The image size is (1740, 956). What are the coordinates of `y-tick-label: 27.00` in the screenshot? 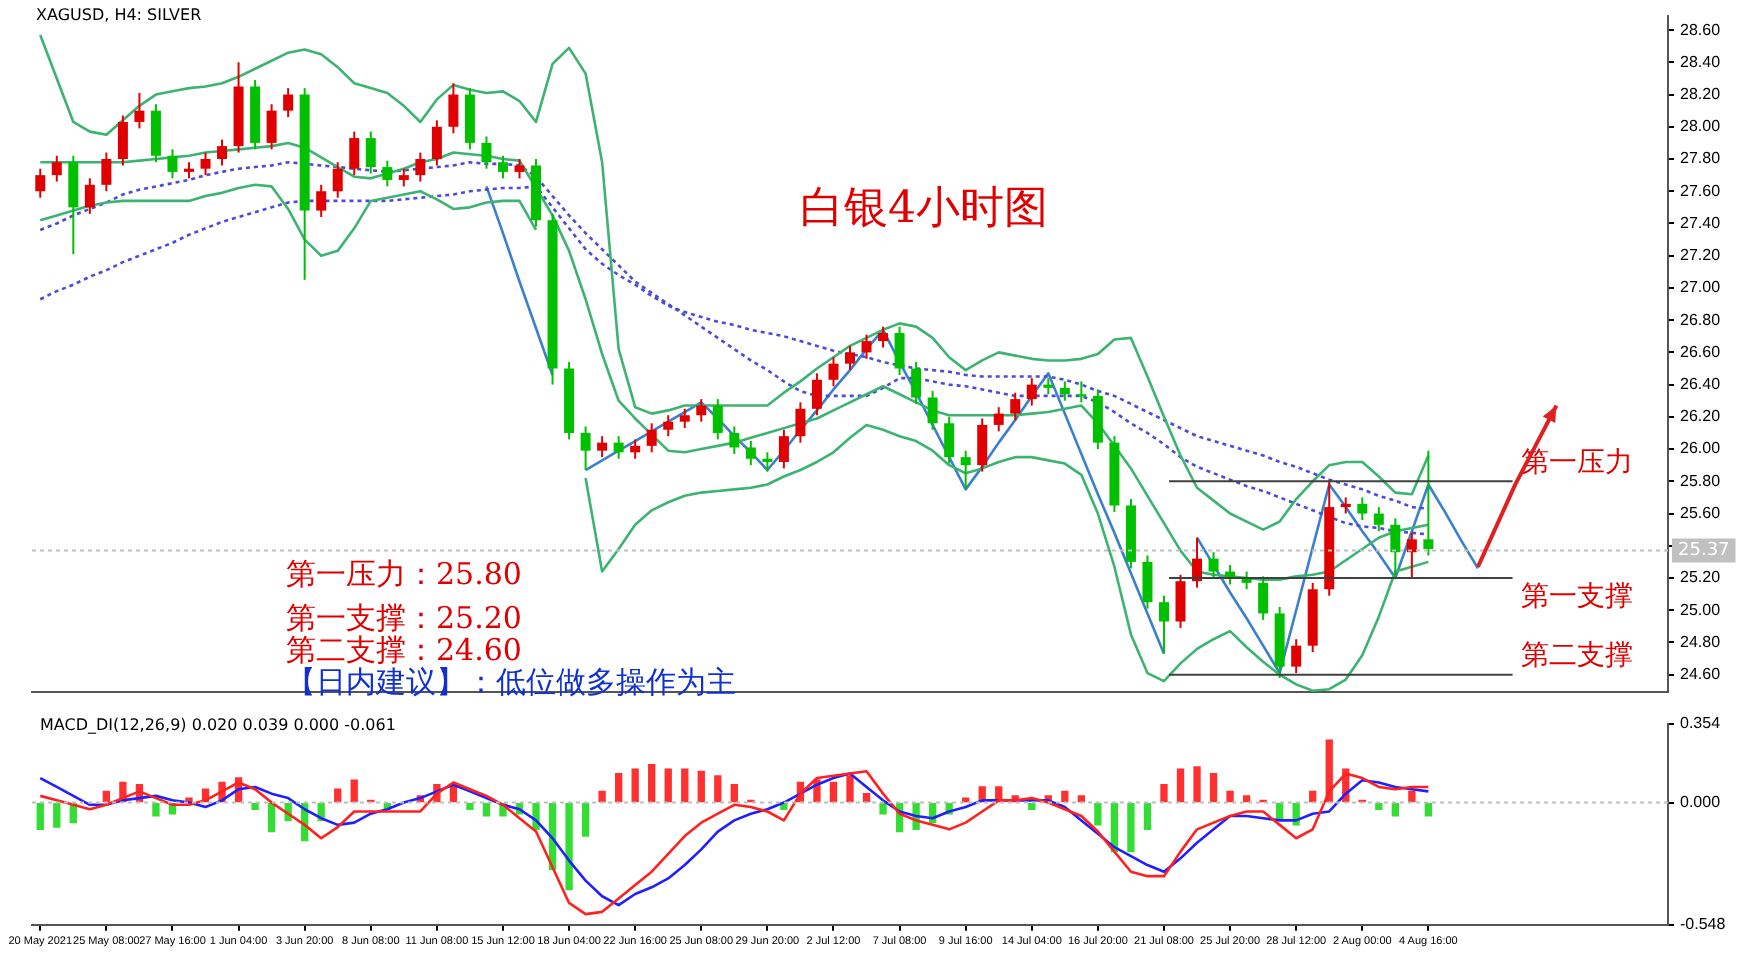 It's located at (1701, 287).